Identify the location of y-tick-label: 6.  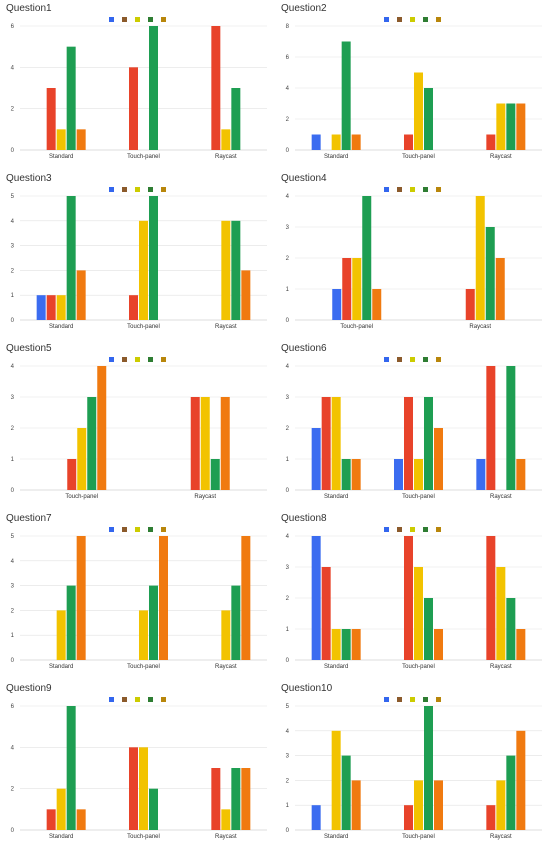
(13, 707).